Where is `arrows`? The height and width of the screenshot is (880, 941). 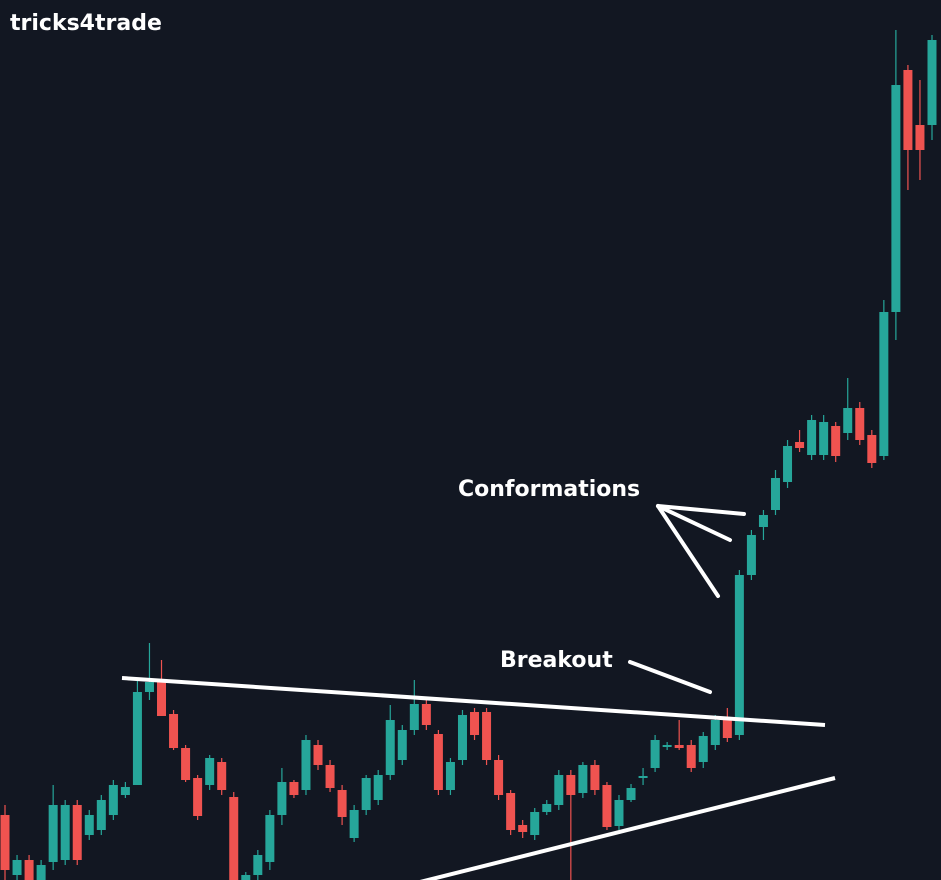
arrows is located at coordinates (687, 599).